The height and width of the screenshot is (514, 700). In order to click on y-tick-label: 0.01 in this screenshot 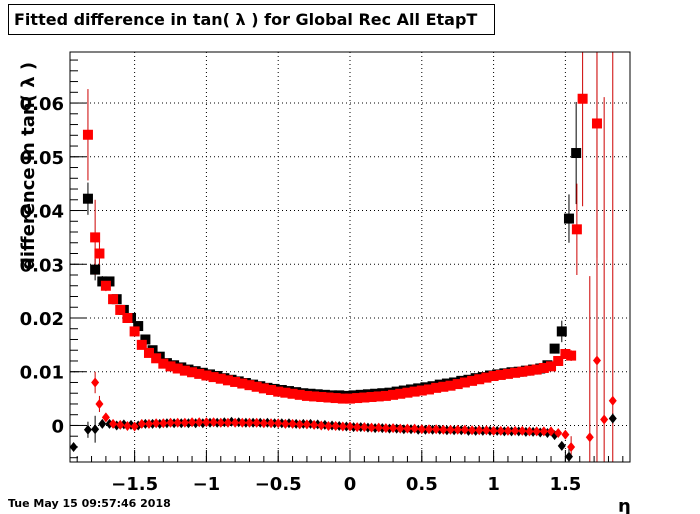, I will do `click(42, 373)`.